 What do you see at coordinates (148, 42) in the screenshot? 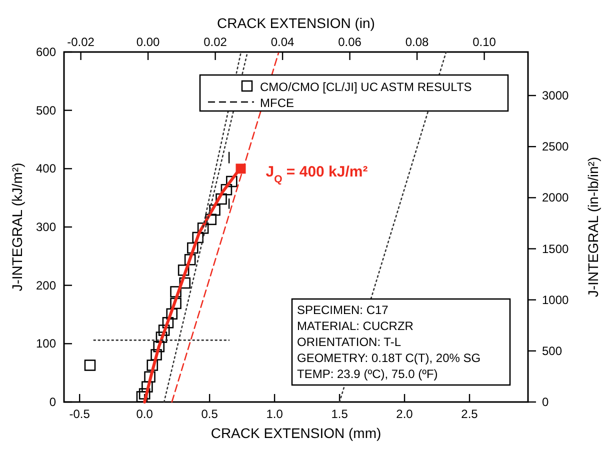
I see `x2-tick-label: 0.00` at bounding box center [148, 42].